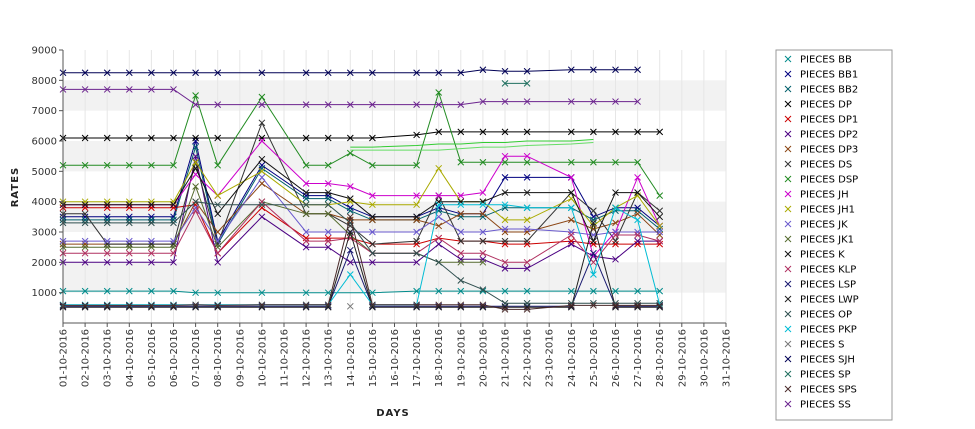  What do you see at coordinates (285, 358) in the screenshot?
I see `x-tick-label: 11-10-2016` at bounding box center [285, 358].